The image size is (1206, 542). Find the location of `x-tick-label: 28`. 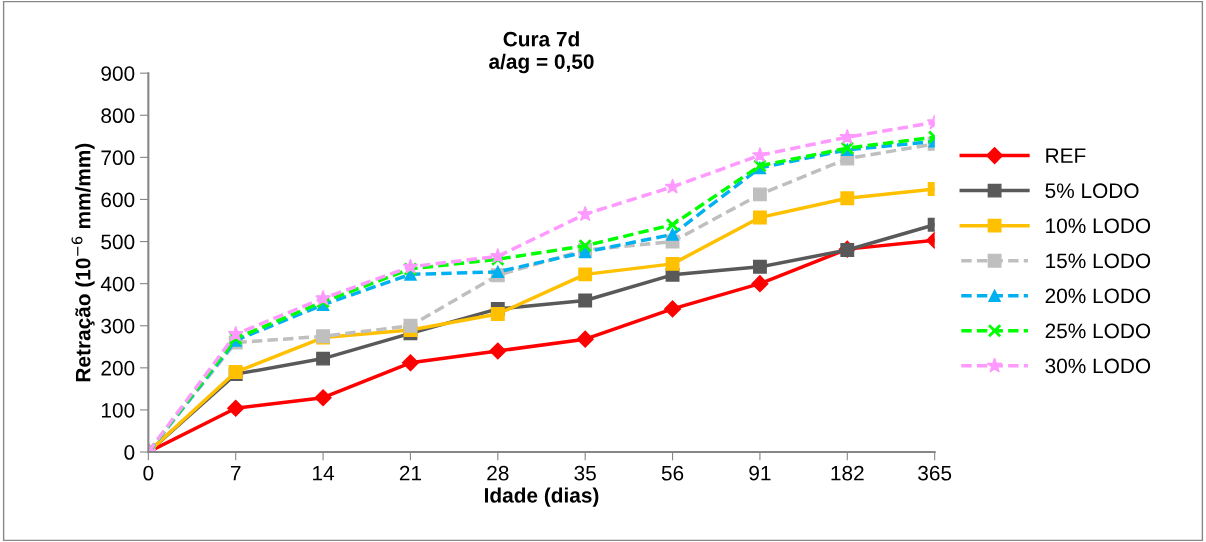

x-tick-label: 28 is located at coordinates (498, 473).